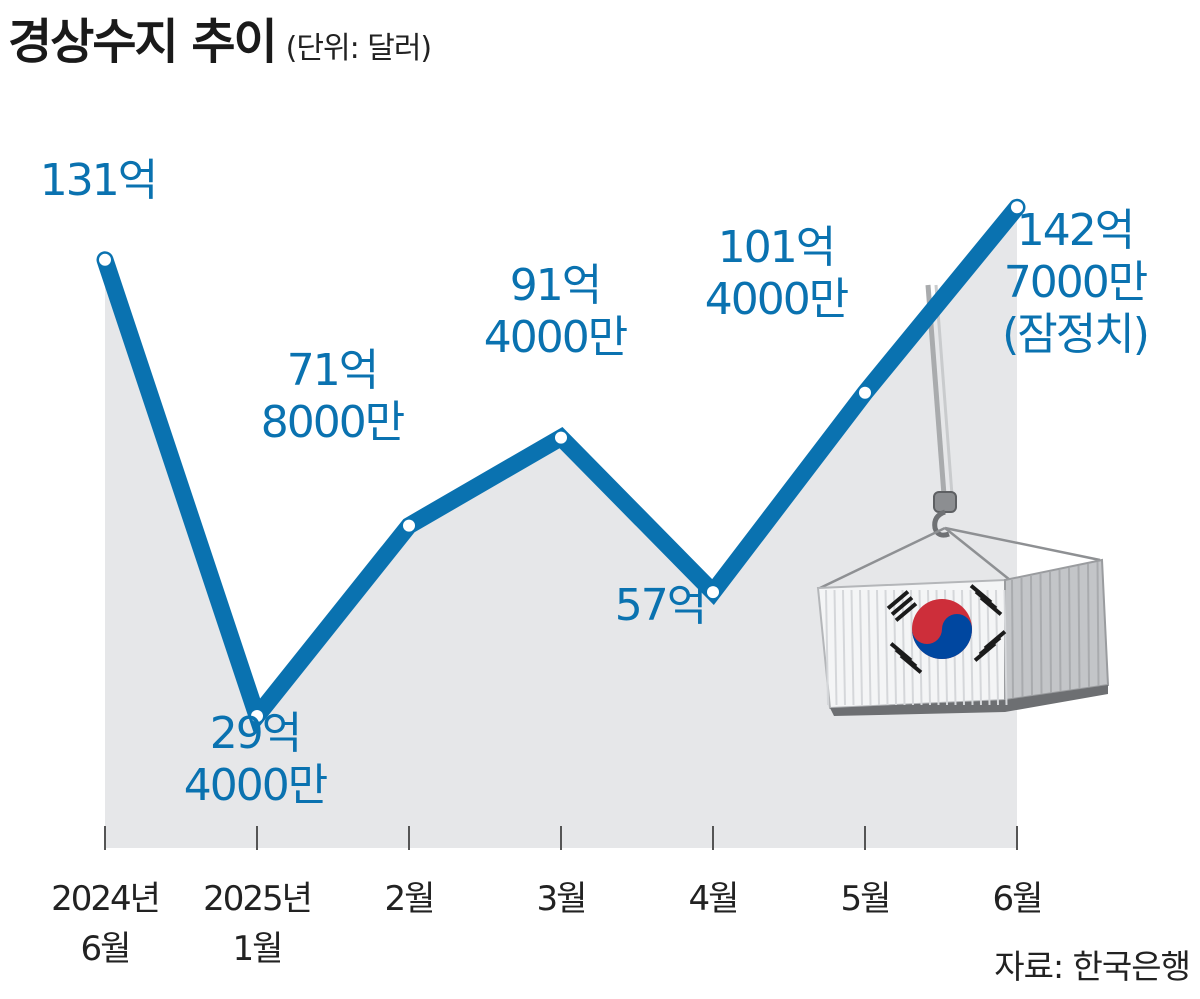  I want to click on data-label-line: 57억, so click(660, 605).